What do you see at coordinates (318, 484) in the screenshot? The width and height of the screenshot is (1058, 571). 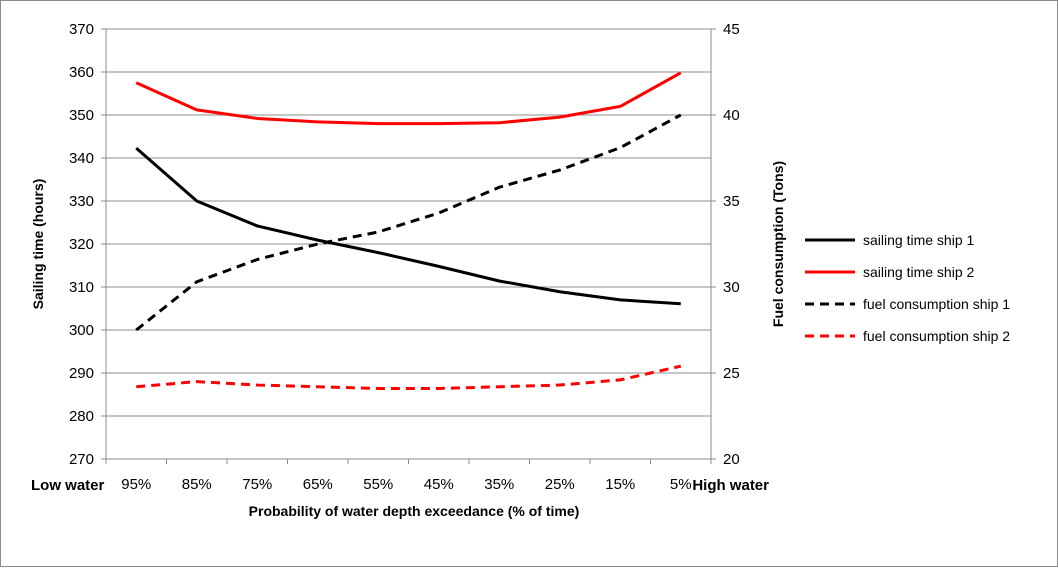 I see `x-tick-label: 65%` at bounding box center [318, 484].